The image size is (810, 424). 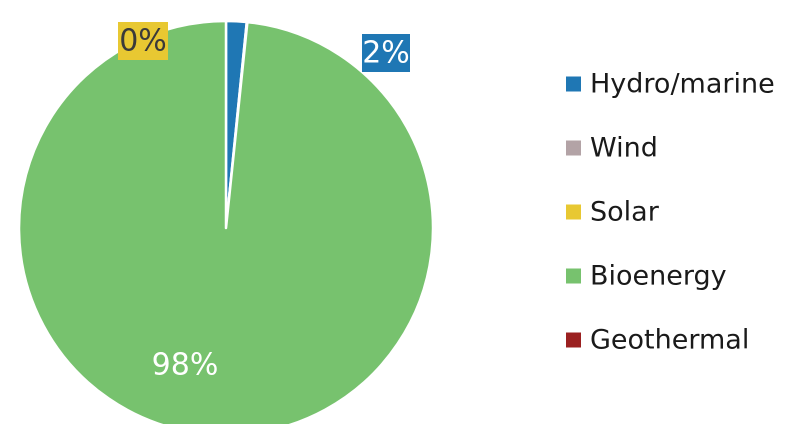 What do you see at coordinates (573, 148) in the screenshot?
I see `legend-swatch-wind` at bounding box center [573, 148].